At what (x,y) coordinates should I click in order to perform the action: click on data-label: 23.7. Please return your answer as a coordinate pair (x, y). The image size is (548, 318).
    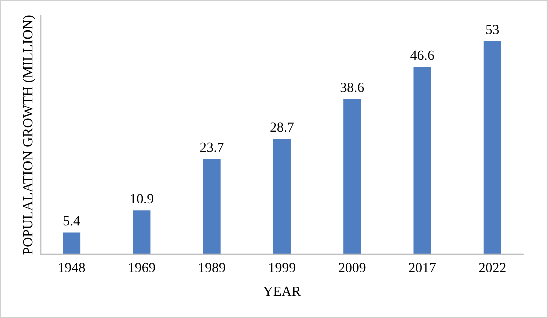
    Looking at the image, I should click on (212, 147).